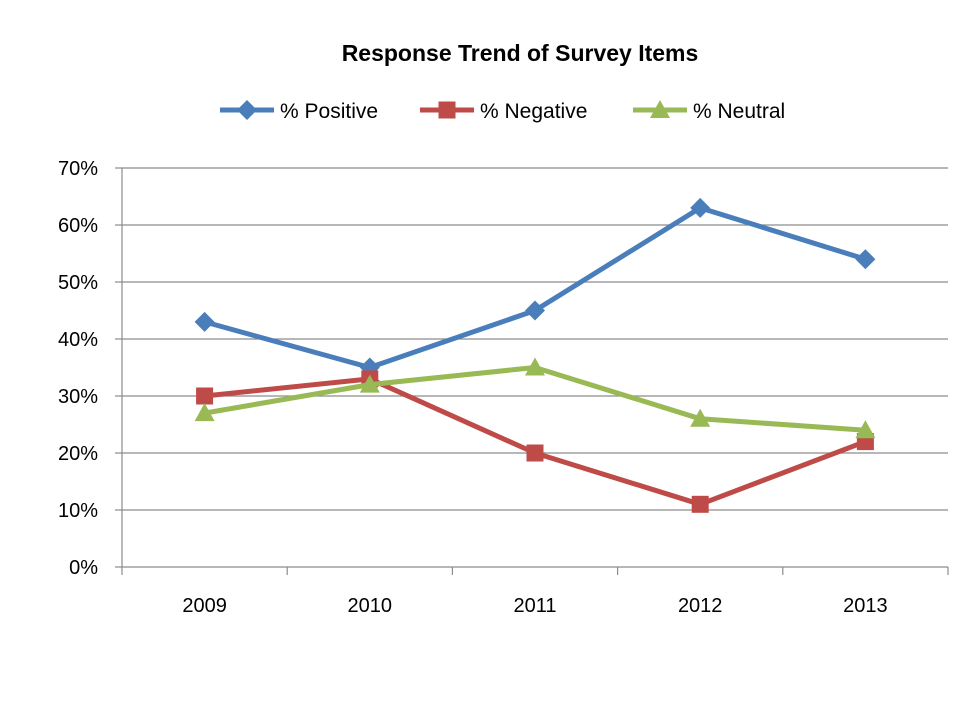 Image resolution: width=960 pixels, height=720 pixels. Describe the element at coordinates (533, 111) in the screenshot. I see `legend-label: % Negative` at that location.